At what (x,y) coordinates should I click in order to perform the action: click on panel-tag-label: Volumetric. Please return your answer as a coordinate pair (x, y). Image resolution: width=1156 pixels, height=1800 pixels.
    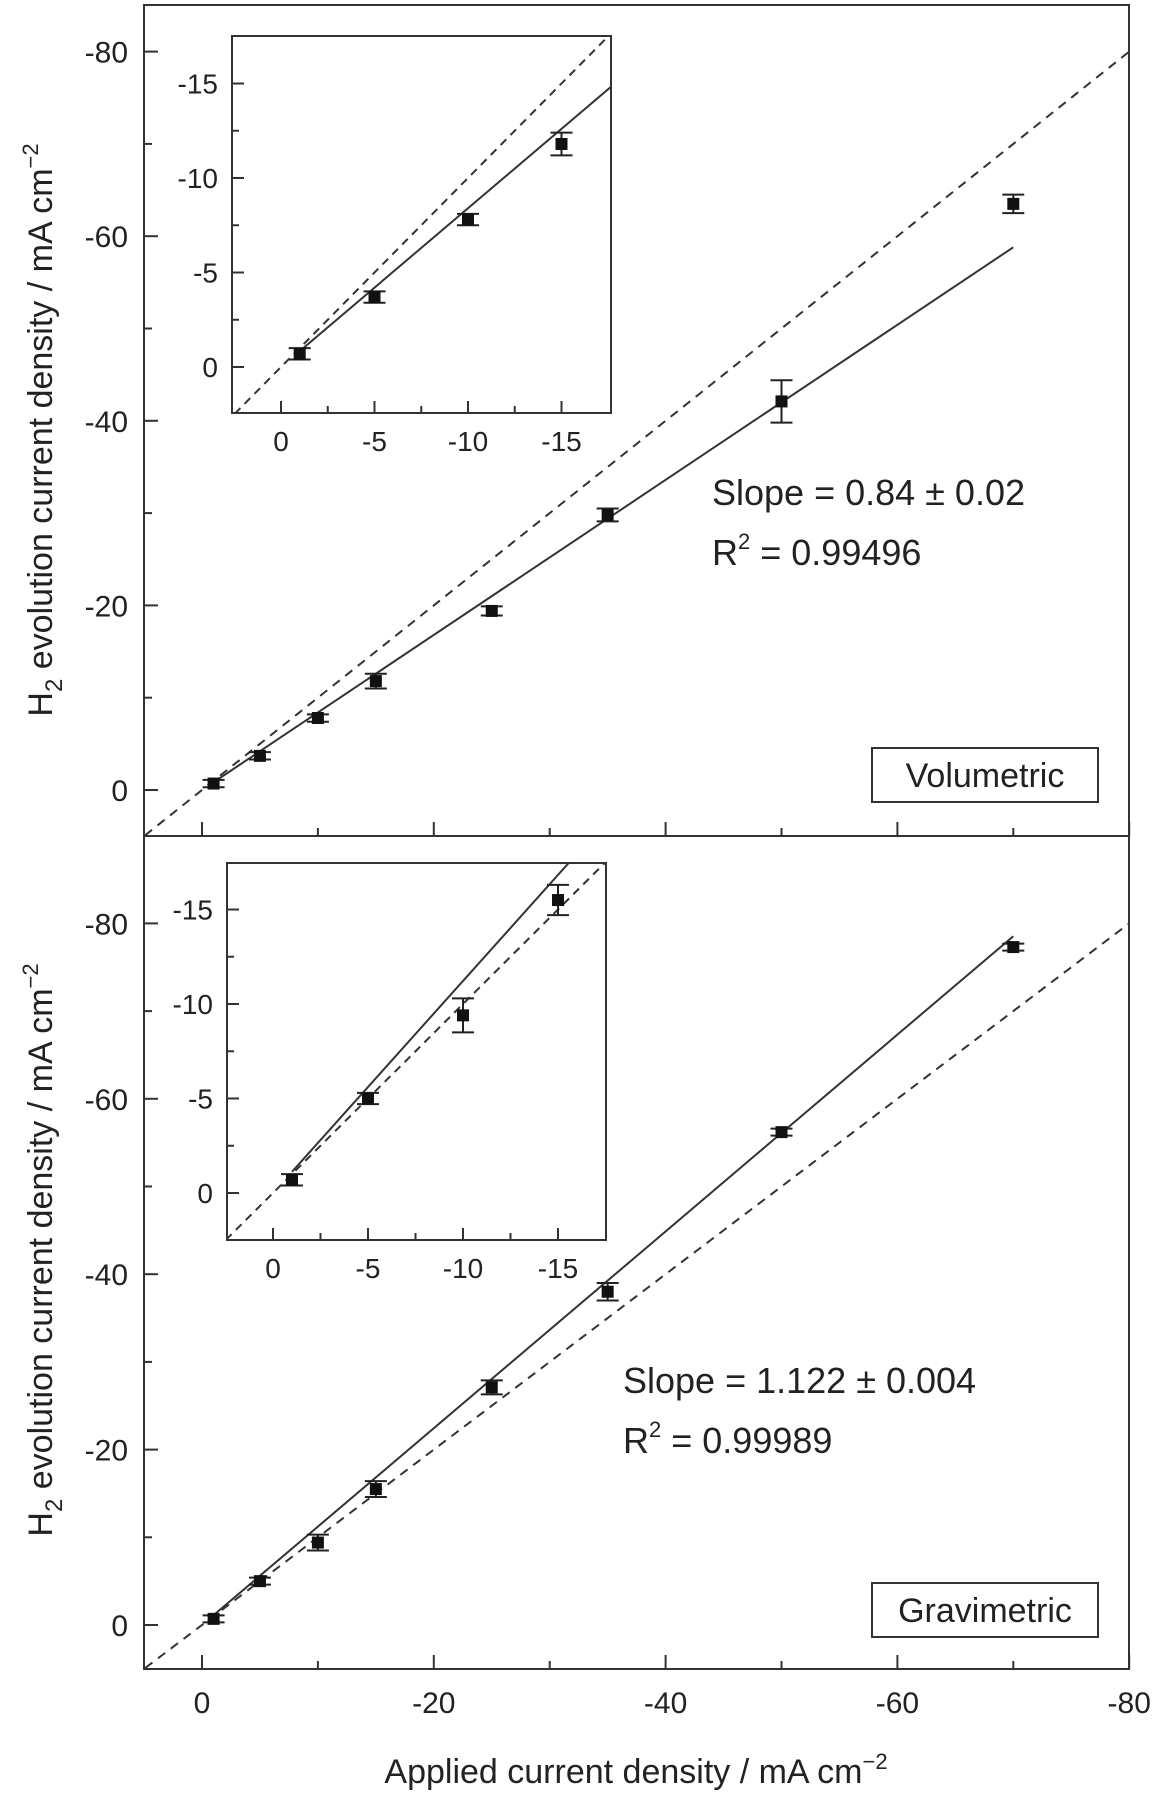
    Looking at the image, I should click on (985, 776).